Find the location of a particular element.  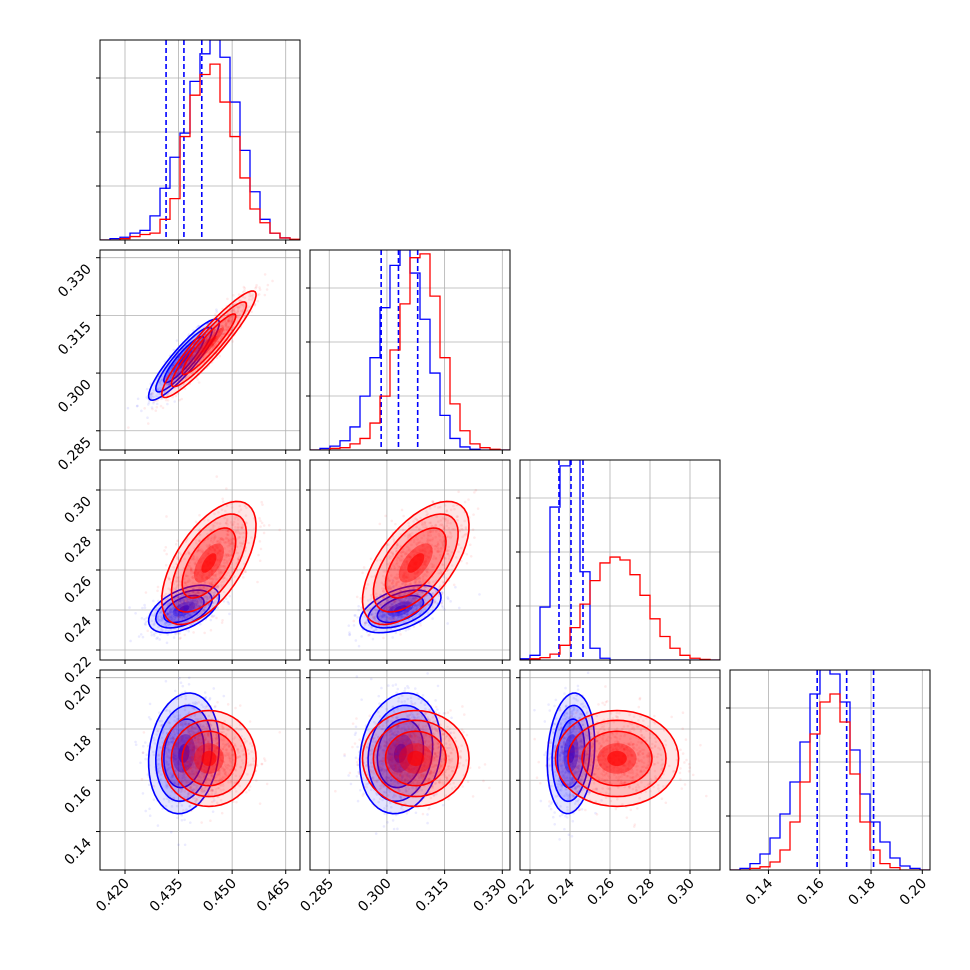

panel-2-0: 0.220.240.260.280.30 is located at coordinates (181, 573).